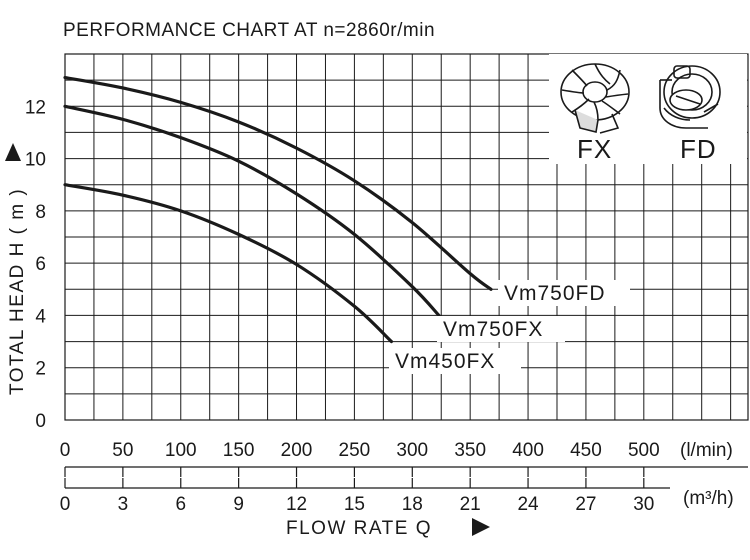 The height and width of the screenshot is (560, 750). Describe the element at coordinates (297, 450) in the screenshot. I see `x-tick-label-lmin: 200` at that location.